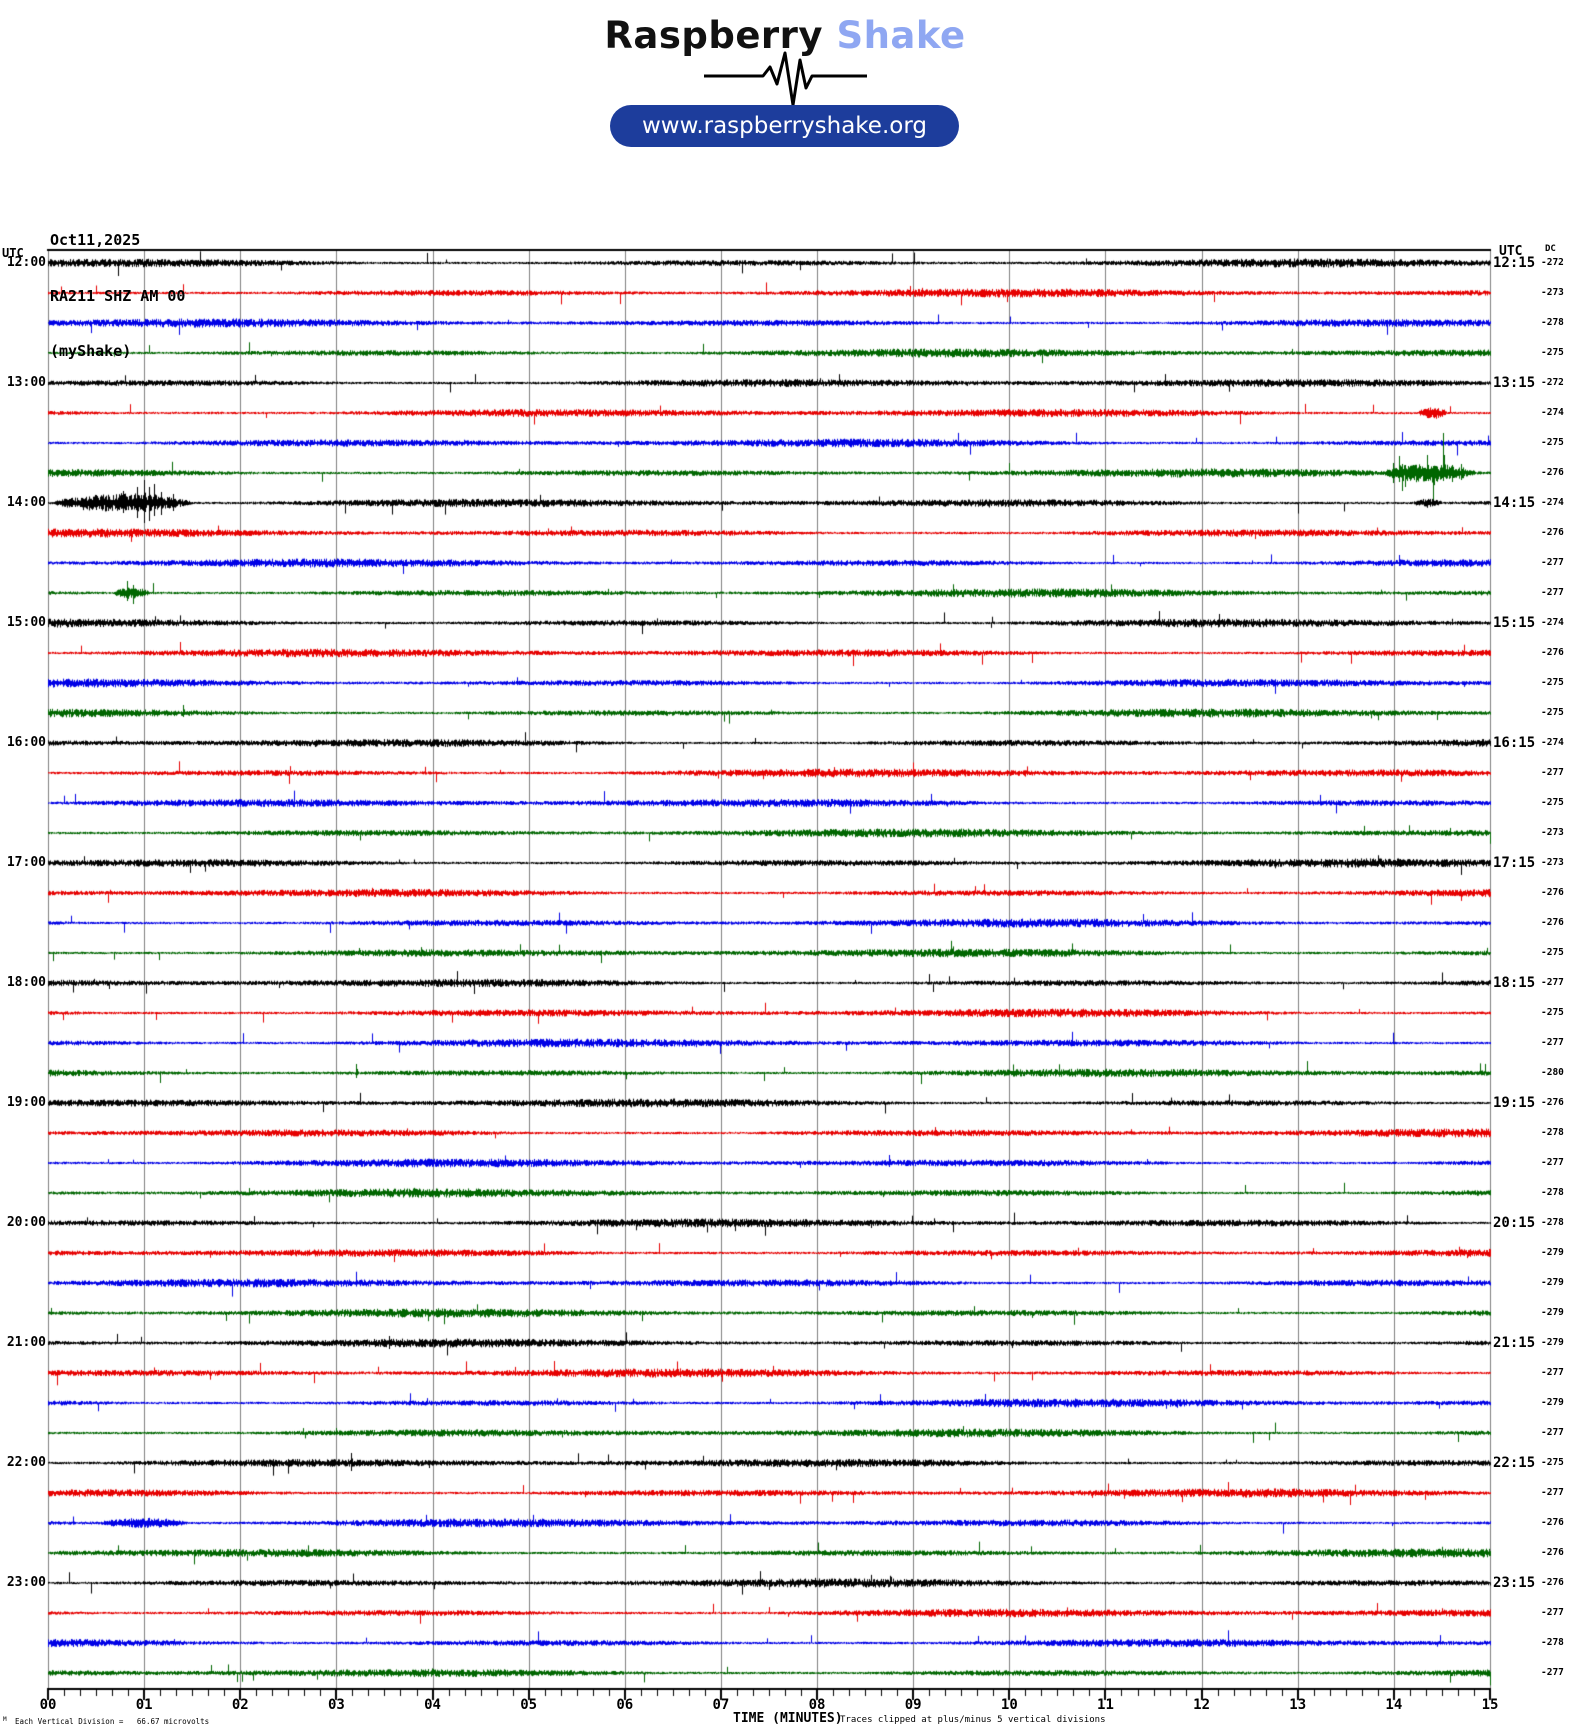 Image resolution: width=1570 pixels, height=1732 pixels. Describe the element at coordinates (26, 862) in the screenshot. I see `hour-label-left: 17:00` at that location.